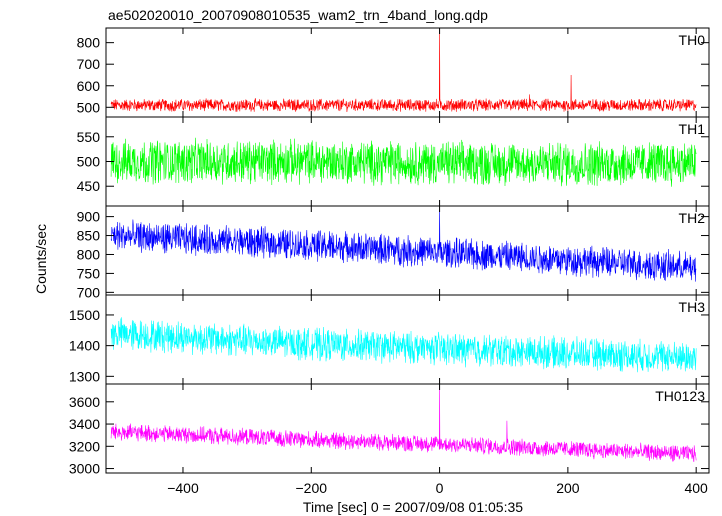  What do you see at coordinates (312, 488) in the screenshot?
I see `x-tick-label: −200` at bounding box center [312, 488].